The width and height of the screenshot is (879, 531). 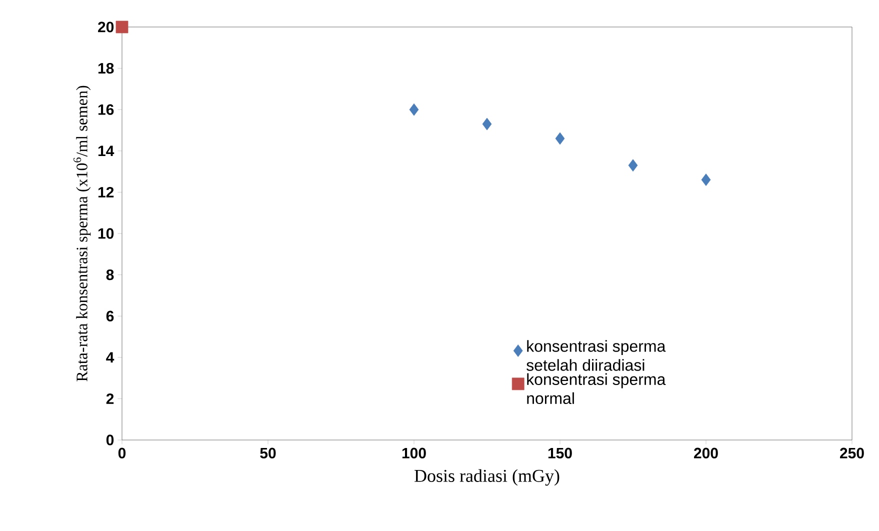 What do you see at coordinates (560, 453) in the screenshot?
I see `x-tick-label: 150` at bounding box center [560, 453].